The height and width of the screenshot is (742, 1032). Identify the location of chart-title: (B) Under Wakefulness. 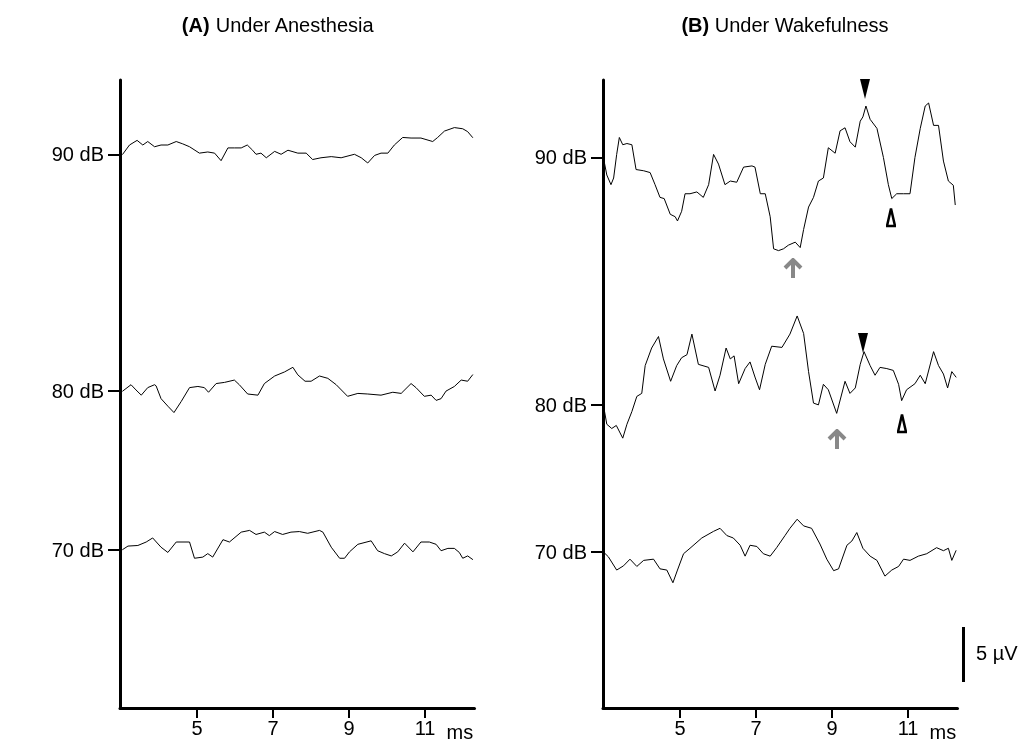
(785, 25).